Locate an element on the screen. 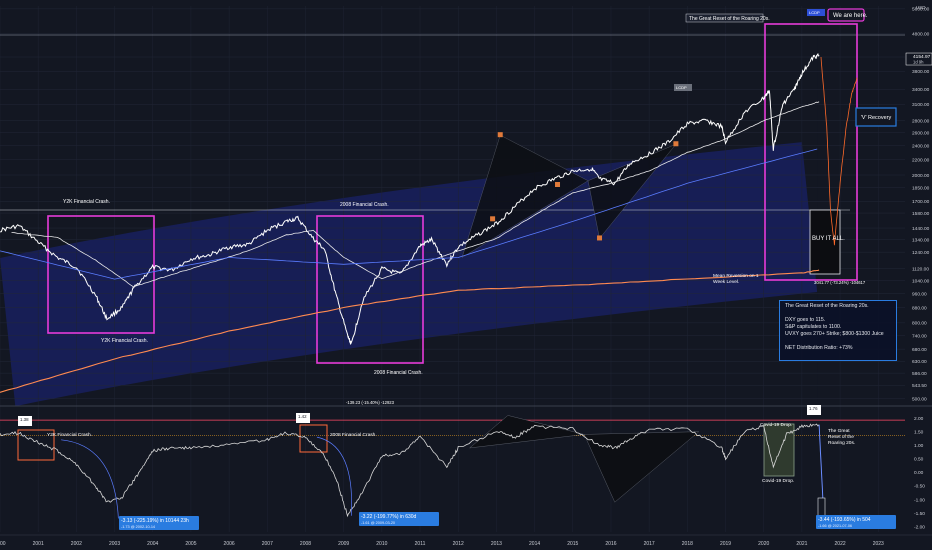 The height and width of the screenshot is (550, 932). price-label-box is located at coordinates (918, 59).